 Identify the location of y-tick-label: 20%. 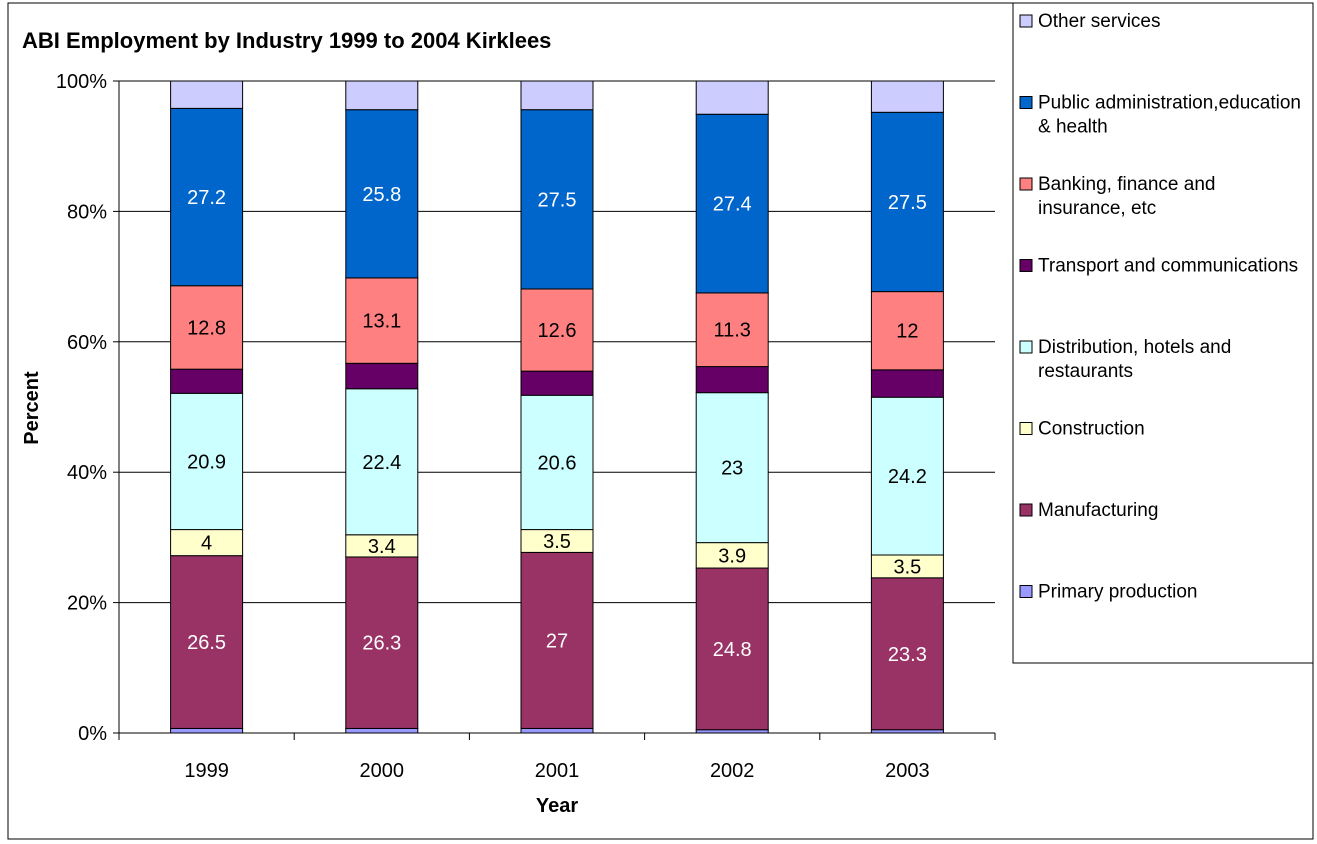
(87, 604).